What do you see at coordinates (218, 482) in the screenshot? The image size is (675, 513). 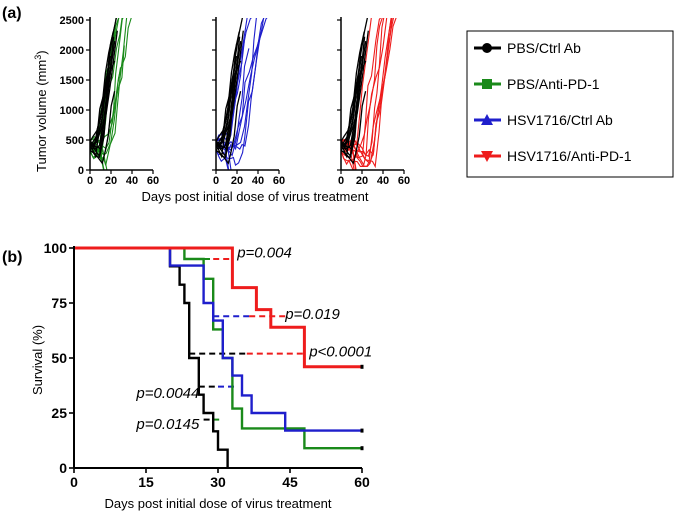 I see `x-tick-label: 30` at bounding box center [218, 482].